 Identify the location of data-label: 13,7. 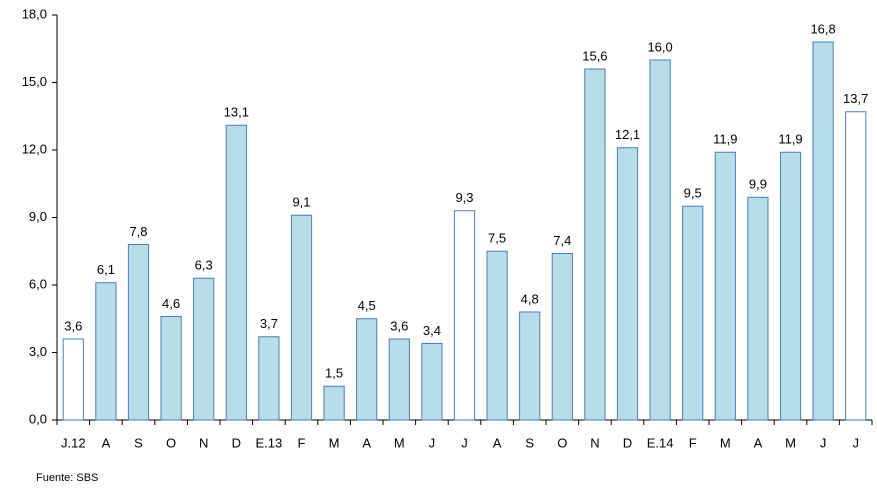
(855, 98).